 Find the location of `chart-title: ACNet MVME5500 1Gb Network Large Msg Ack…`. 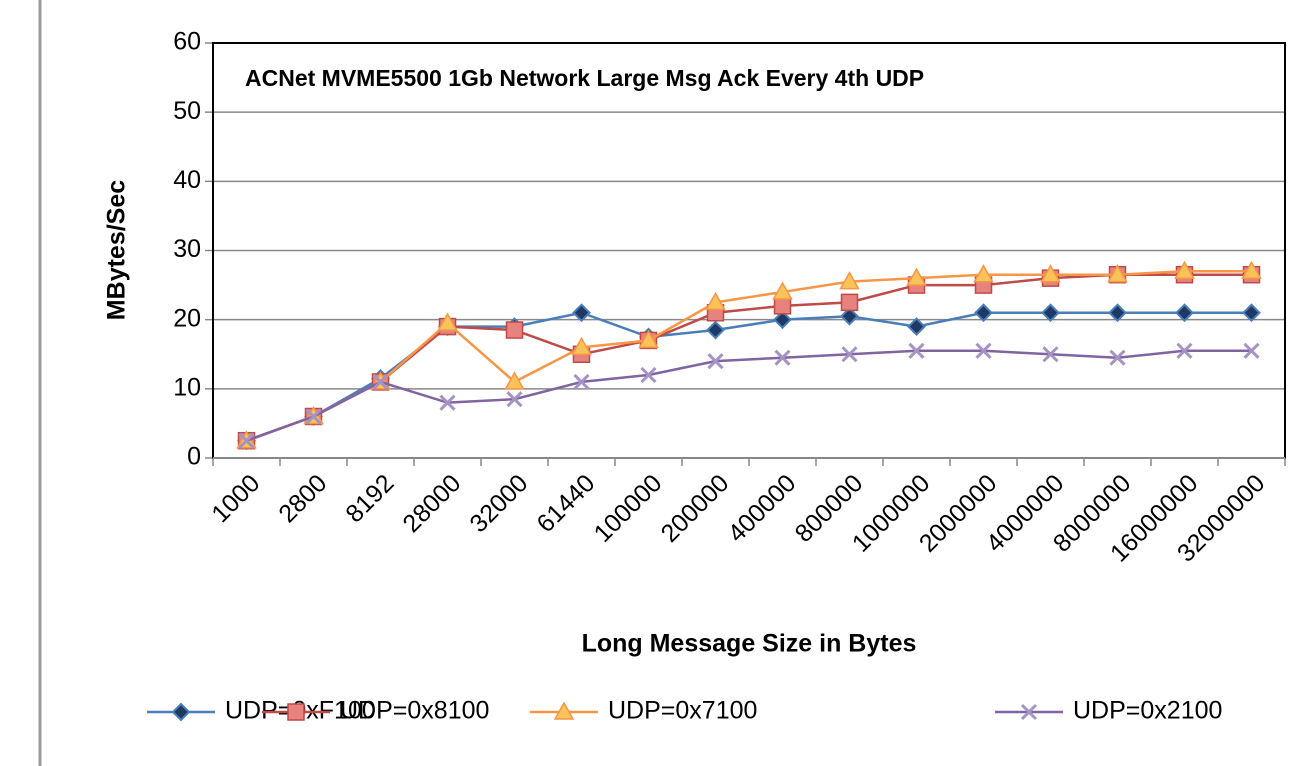

chart-title: ACNet MVME5500 1Gb Network Large Msg Ack… is located at coordinates (584, 78).